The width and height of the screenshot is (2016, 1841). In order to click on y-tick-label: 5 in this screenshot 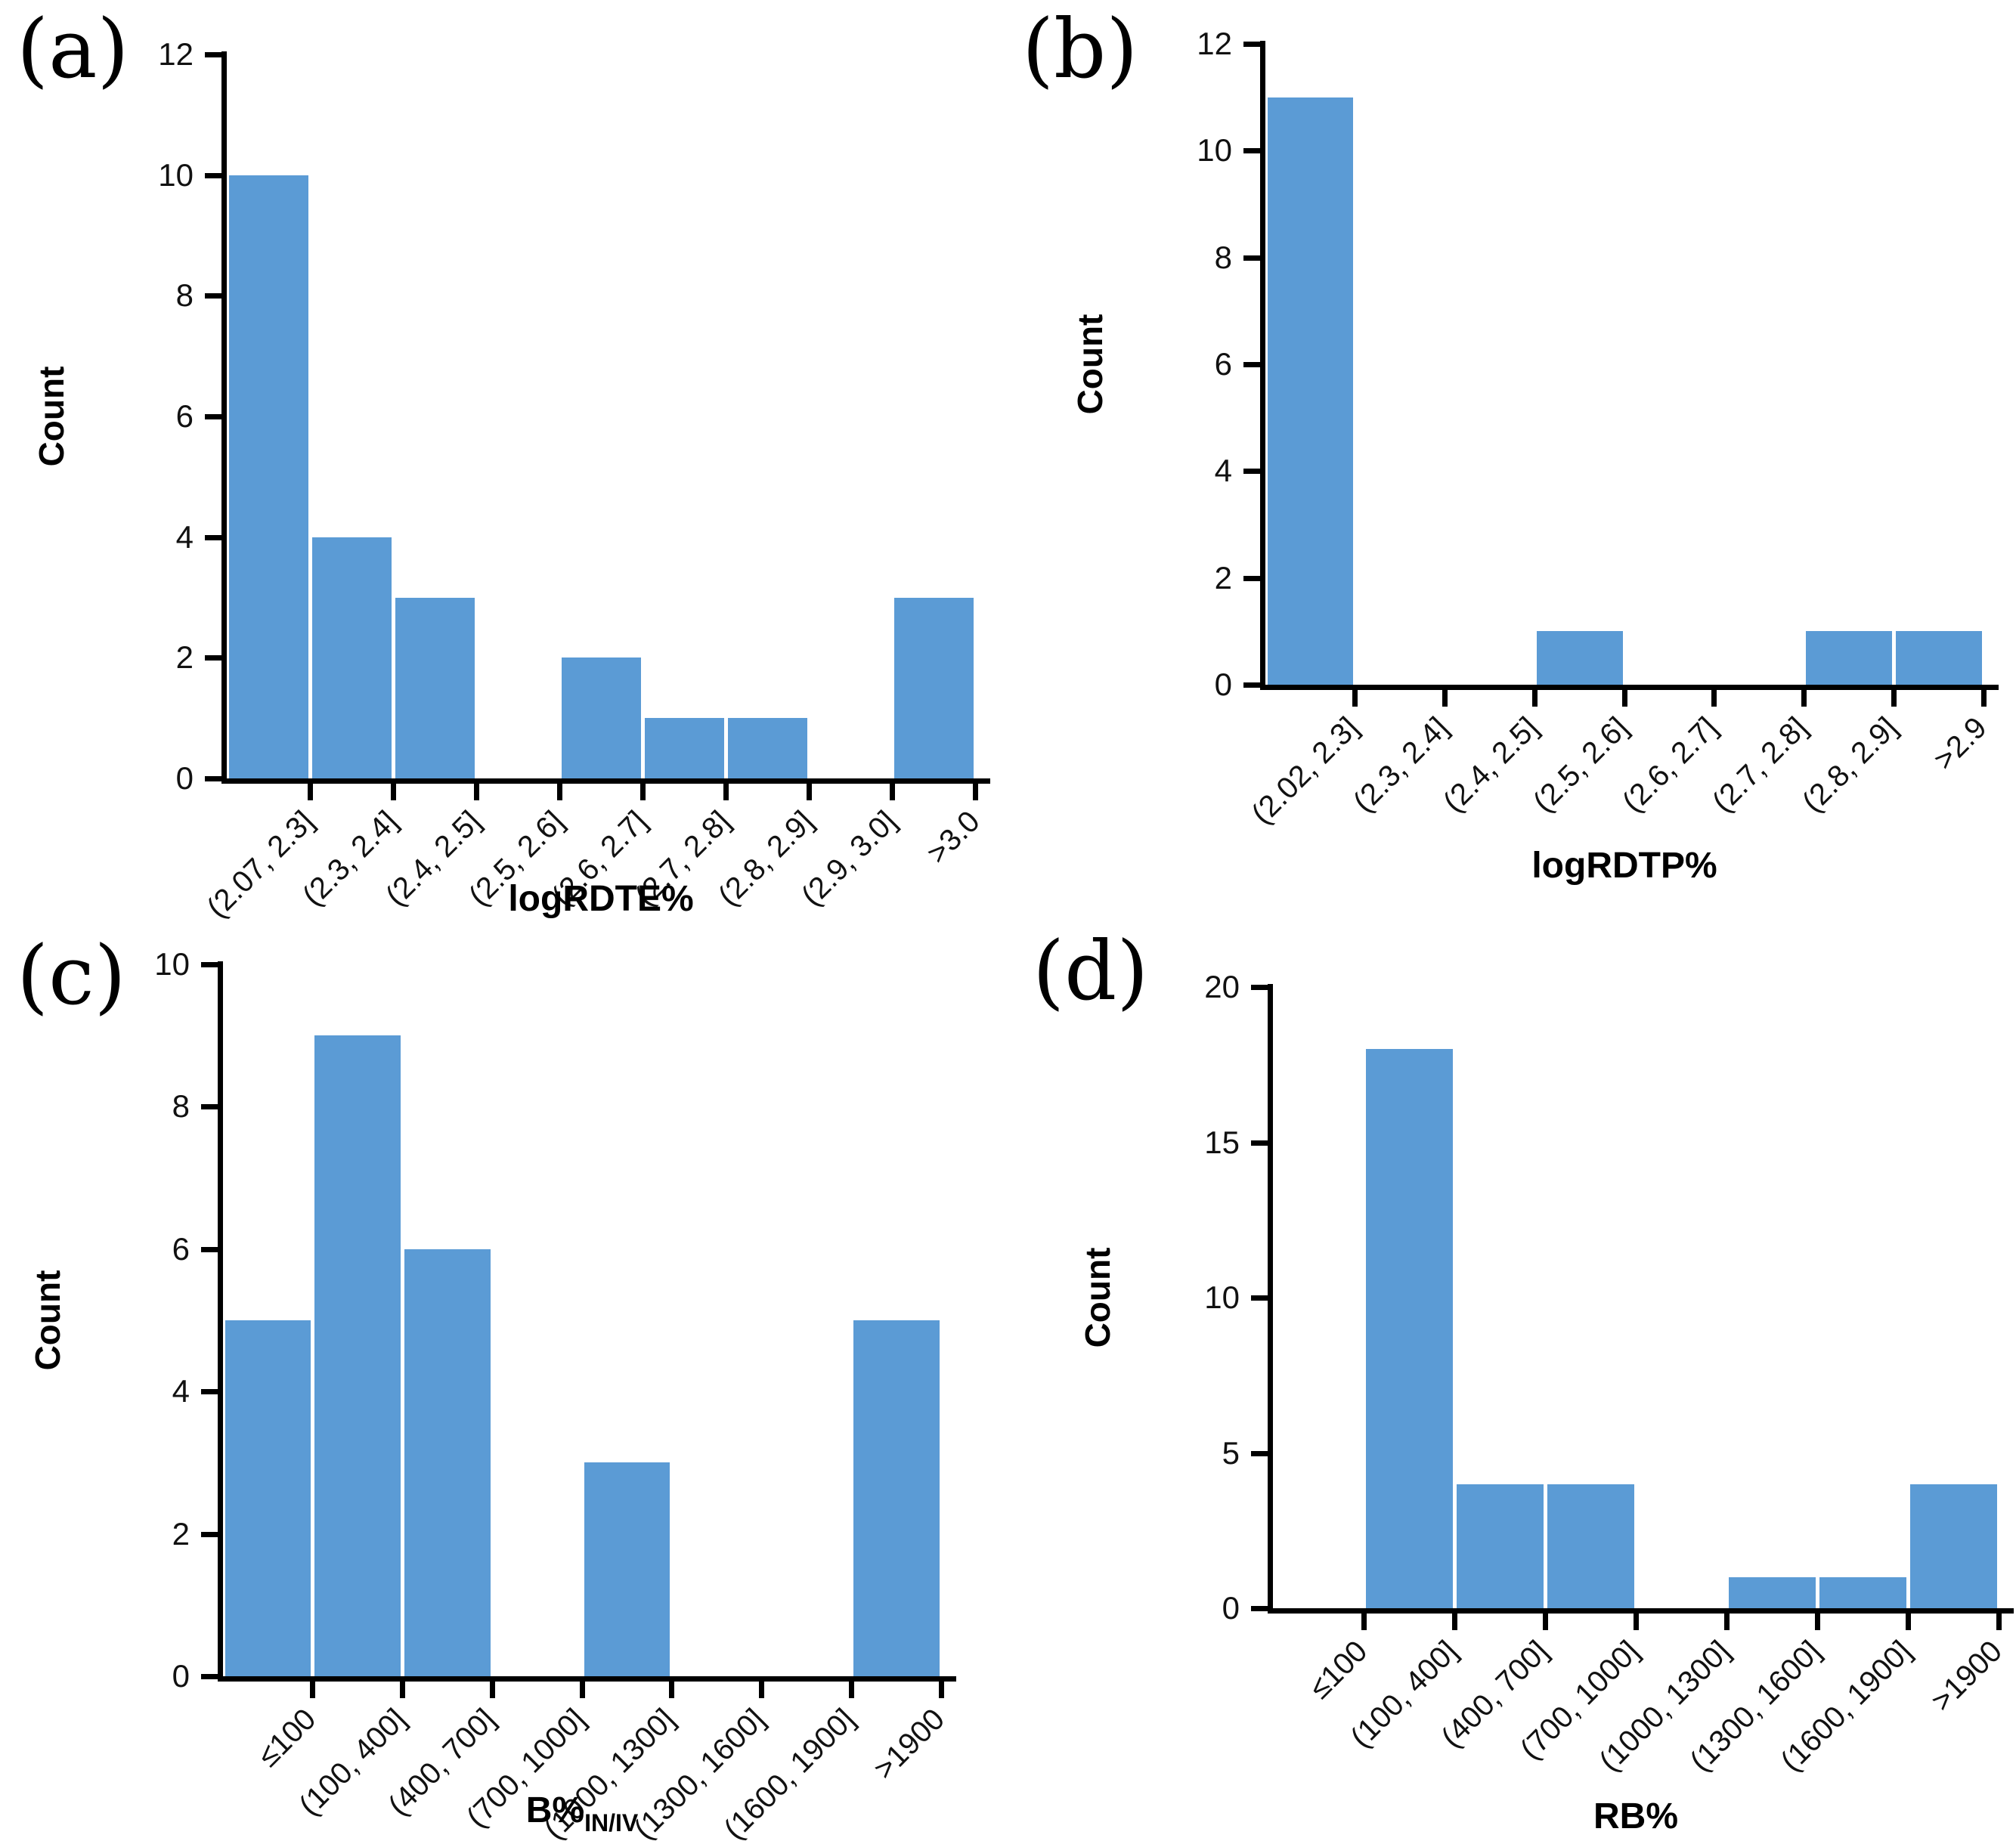, I will do `click(1231, 1452)`.